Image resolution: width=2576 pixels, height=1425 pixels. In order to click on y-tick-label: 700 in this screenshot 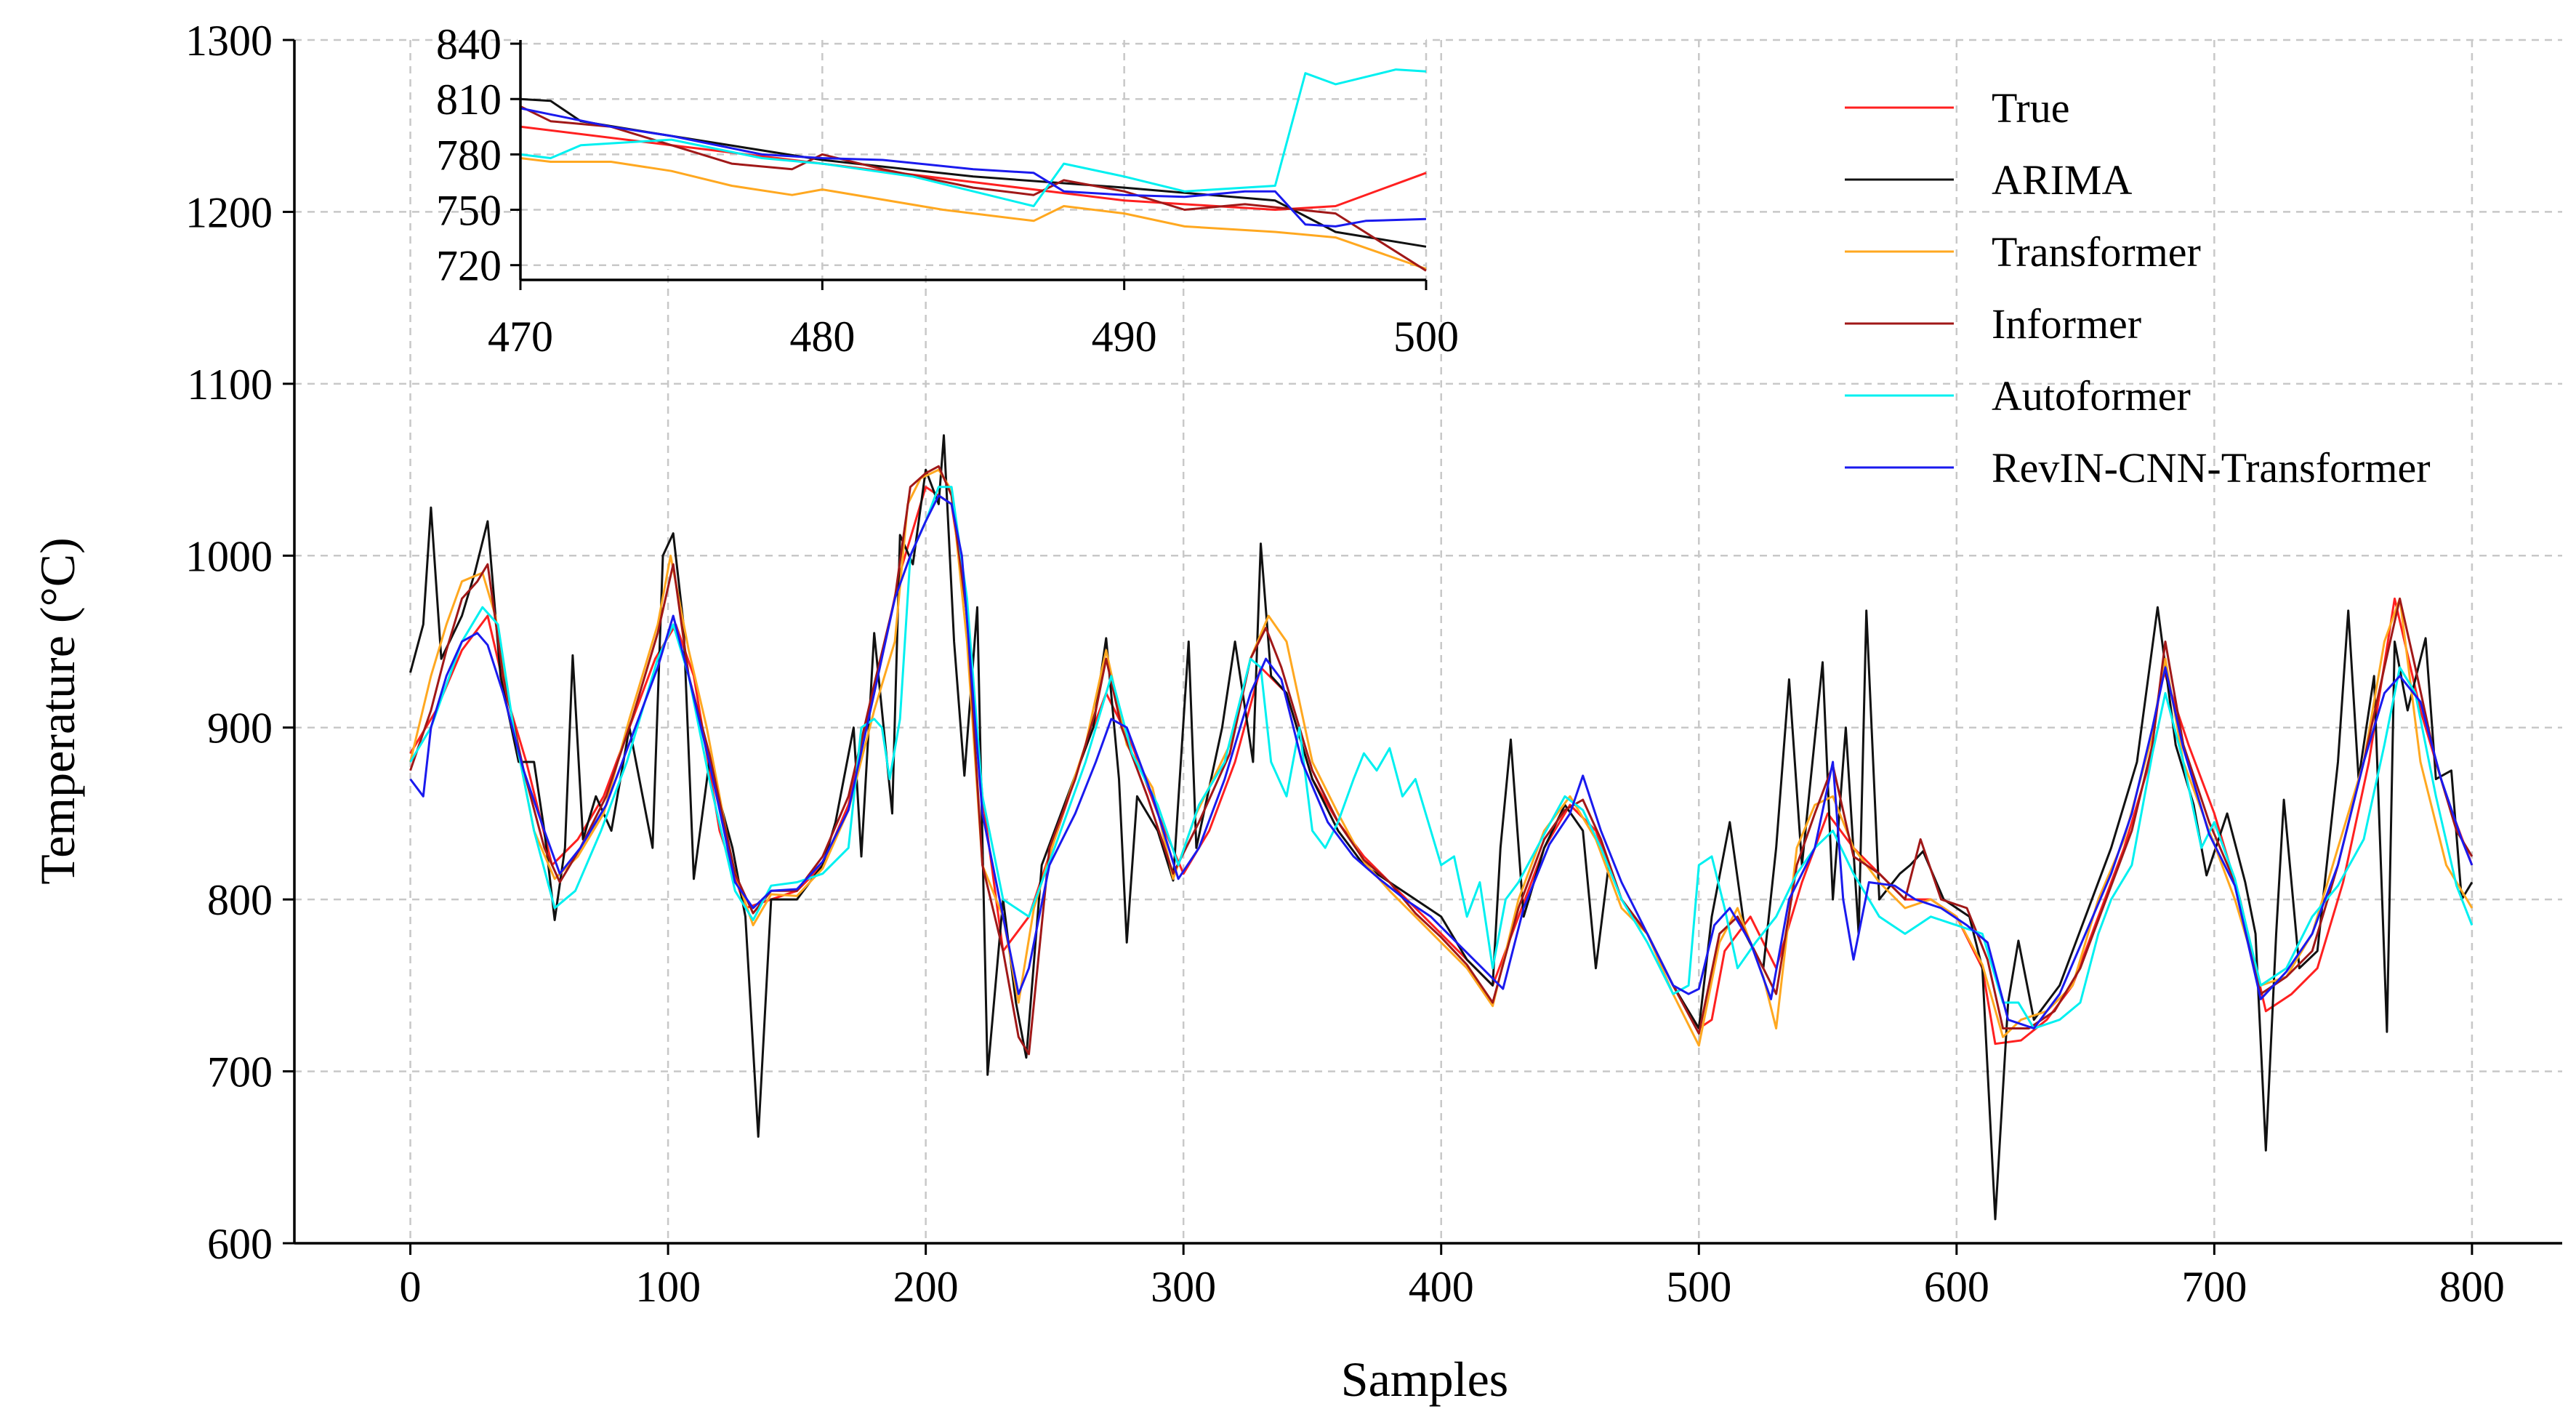, I will do `click(240, 1072)`.